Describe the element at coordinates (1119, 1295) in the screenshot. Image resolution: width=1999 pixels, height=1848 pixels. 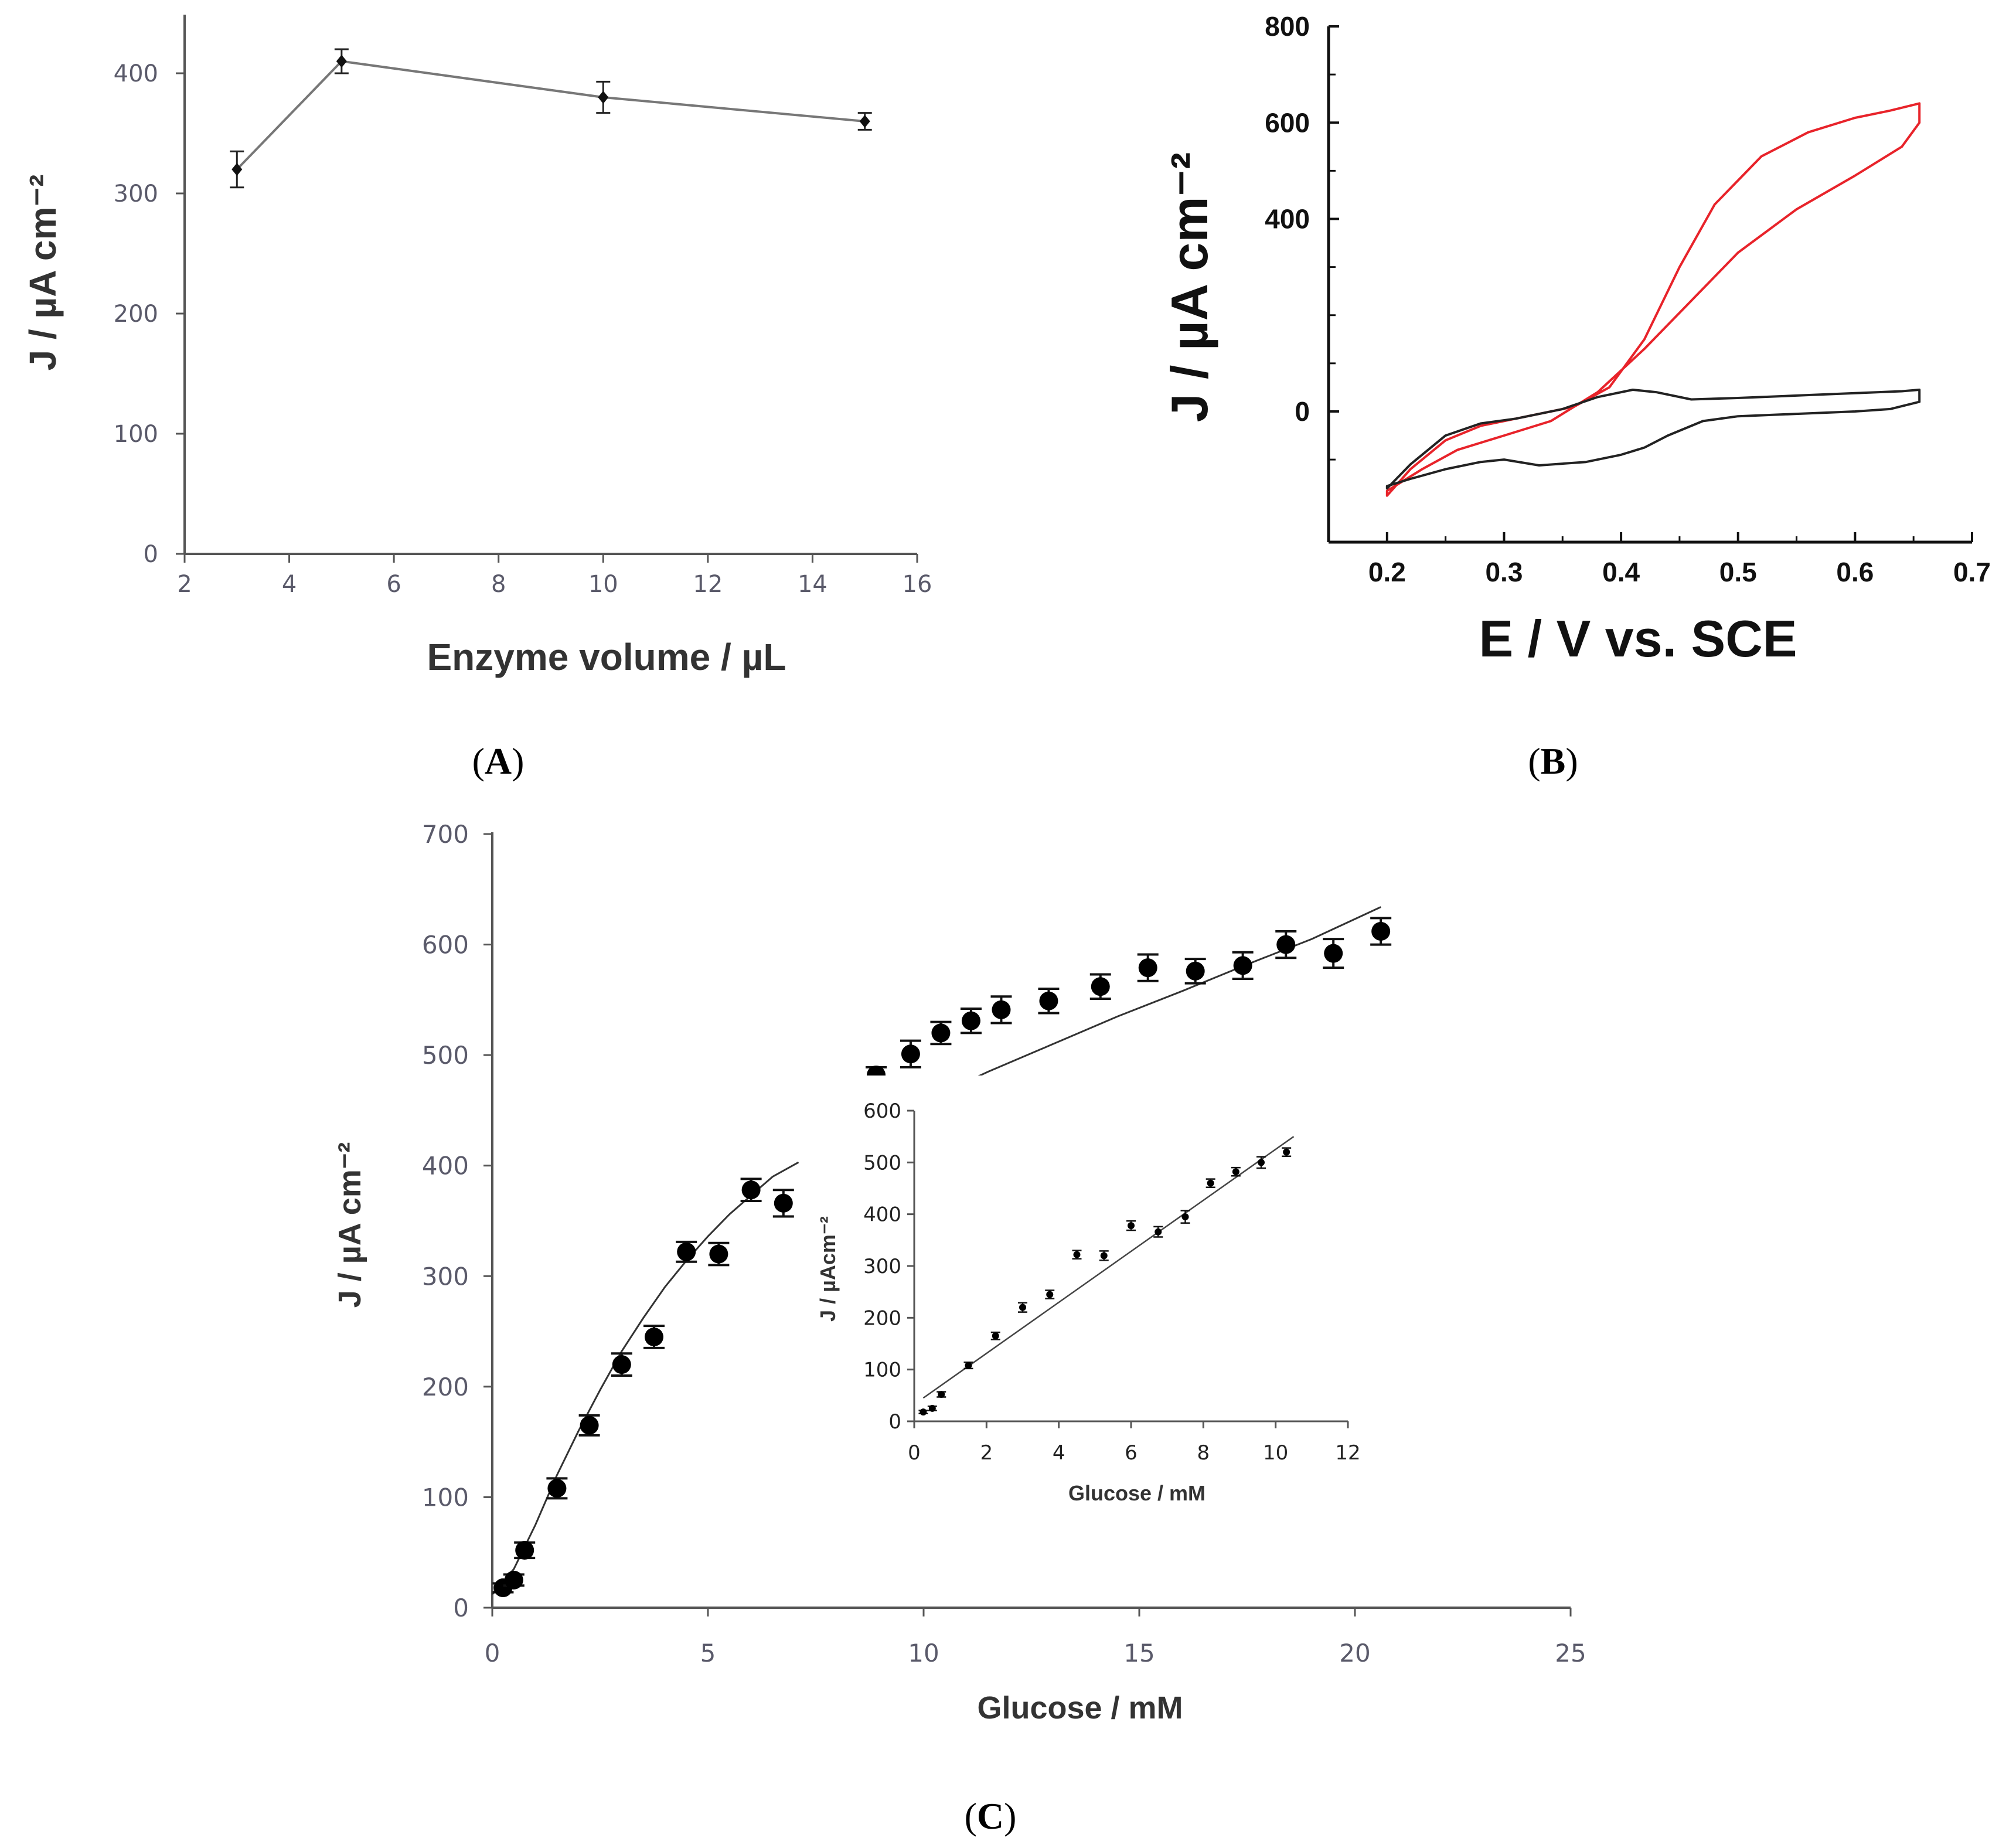
I see `inset-background` at that location.